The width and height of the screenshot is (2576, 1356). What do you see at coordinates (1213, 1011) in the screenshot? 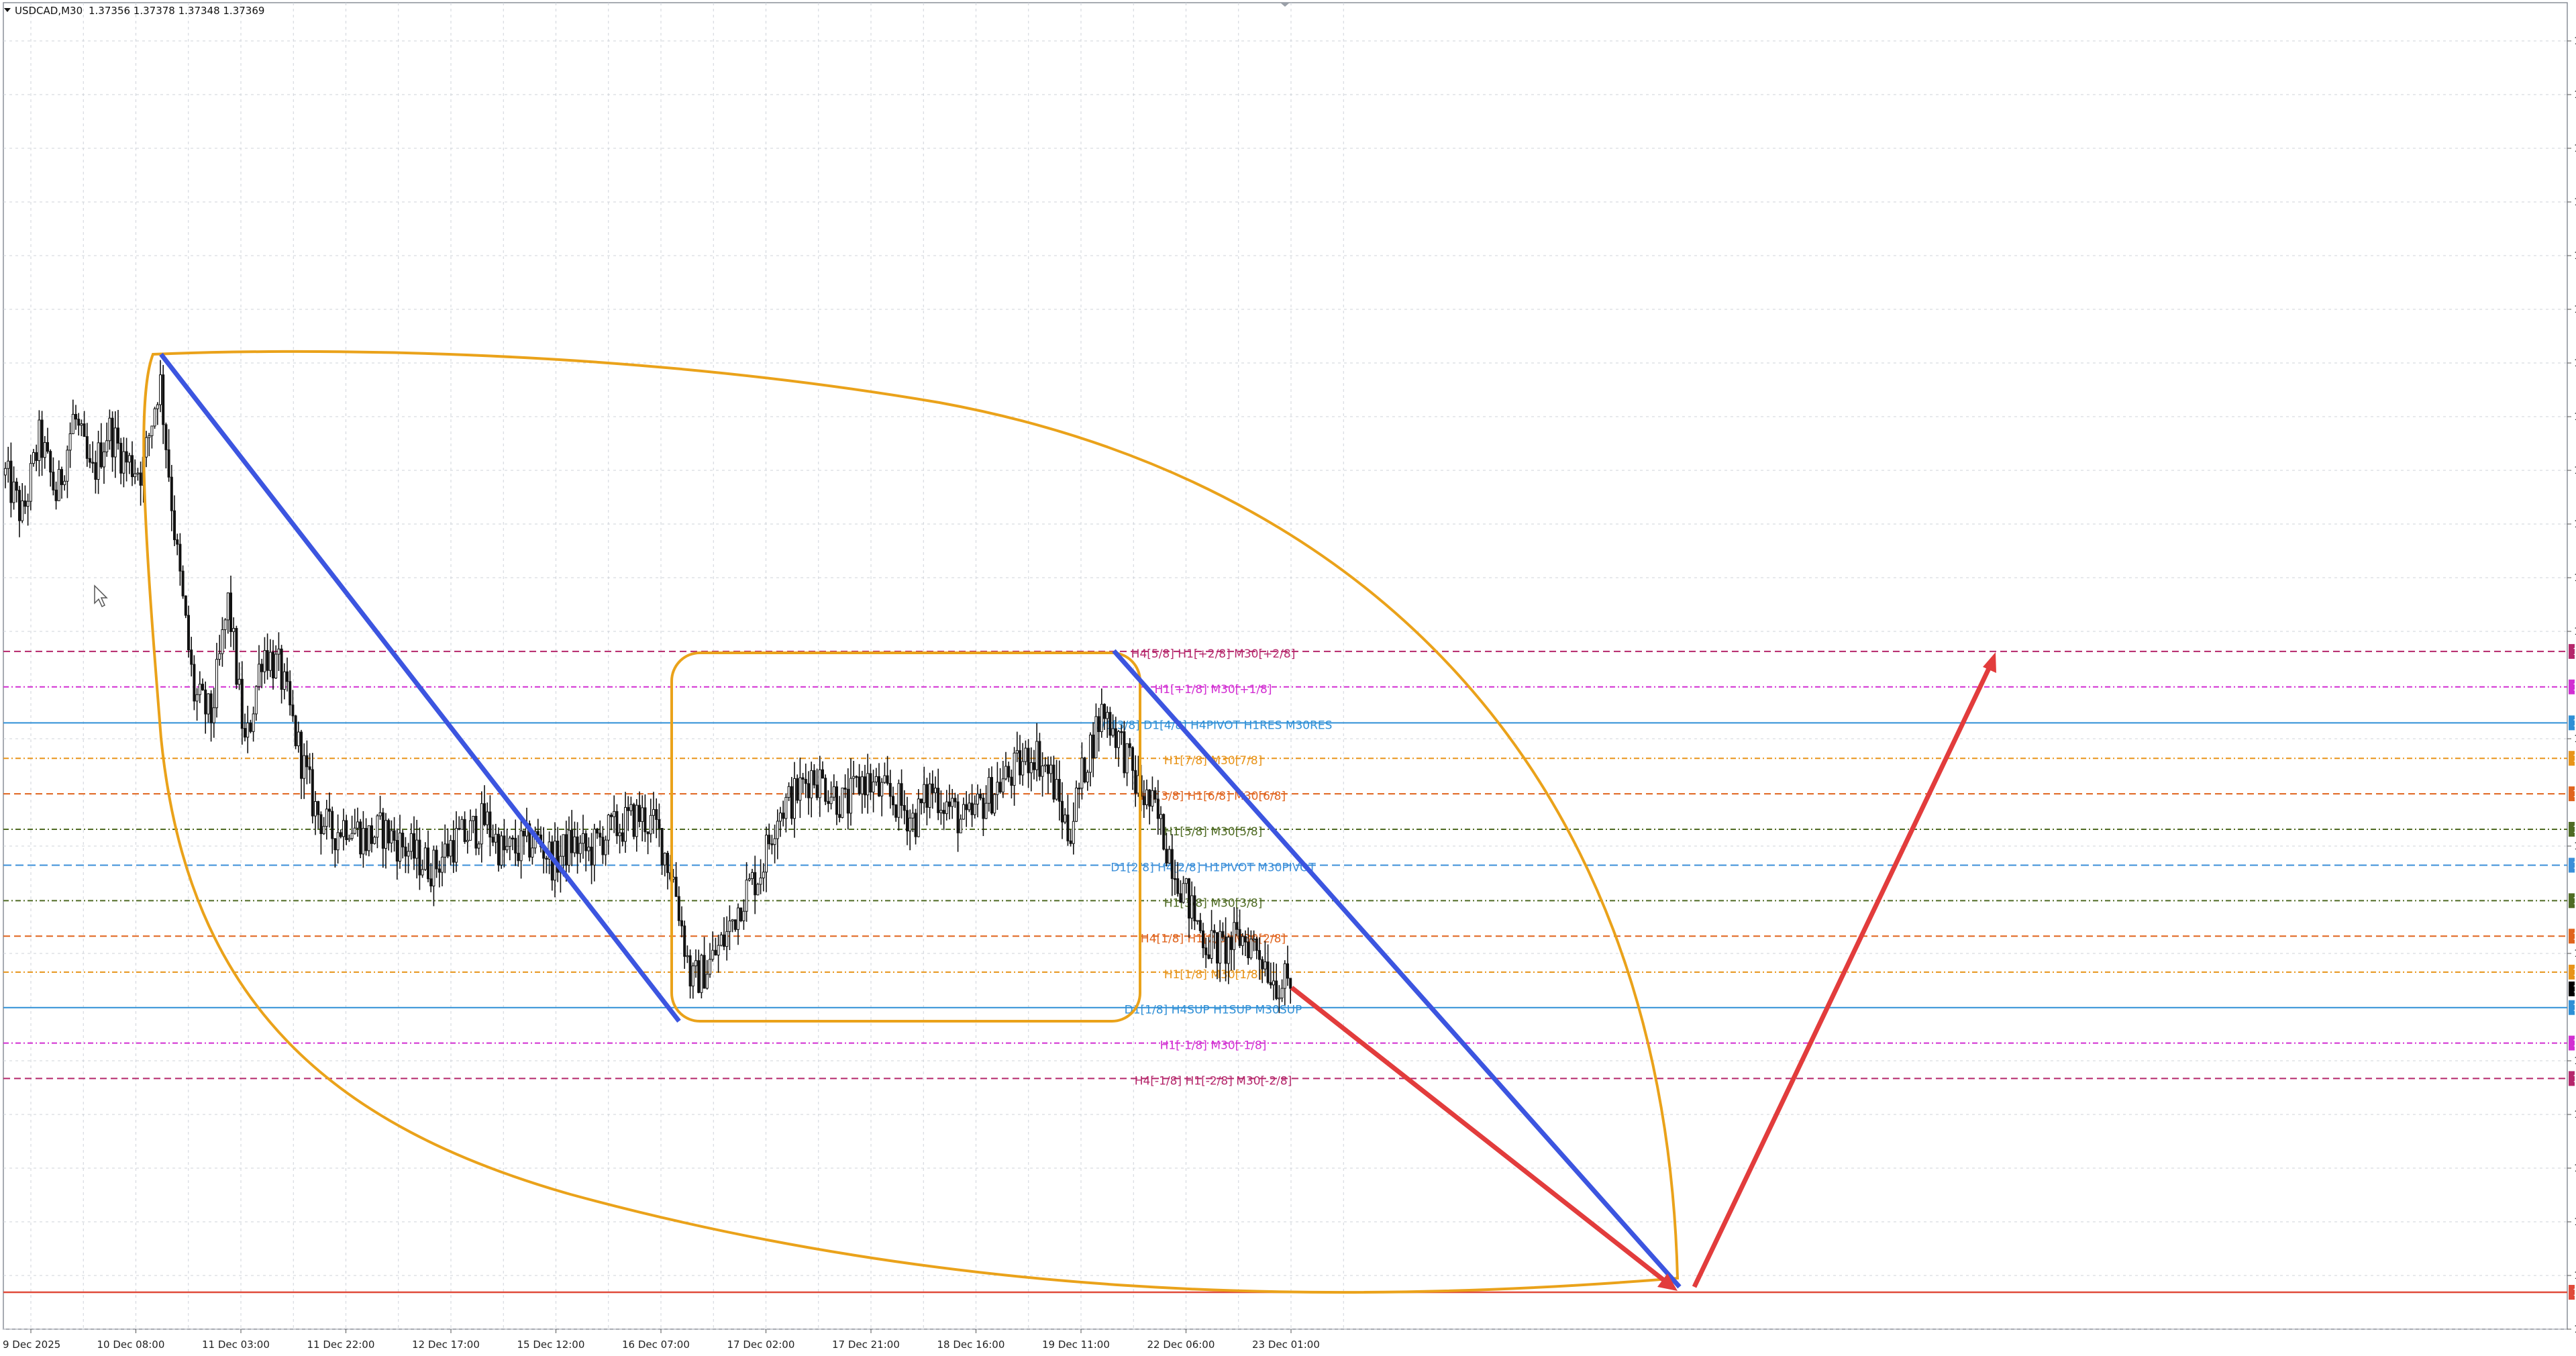
I see `level-label: D1[1/8] H4SUP H1SUP M30SUP` at bounding box center [1213, 1011].